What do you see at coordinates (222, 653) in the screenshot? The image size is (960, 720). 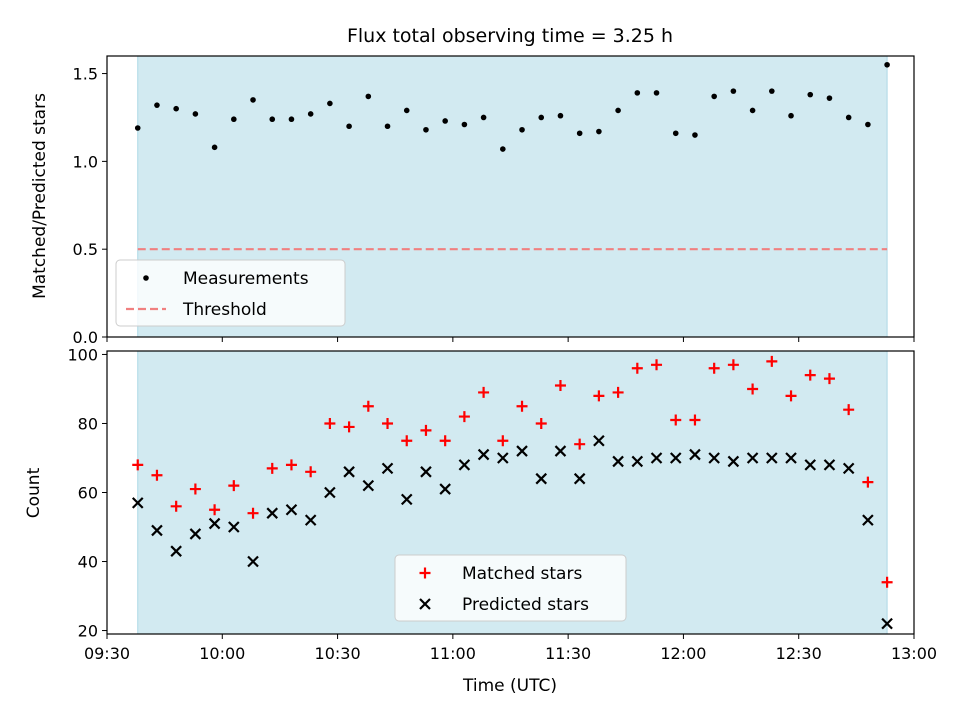 I see `bottom-x-tick-label: 10:00` at bounding box center [222, 653].